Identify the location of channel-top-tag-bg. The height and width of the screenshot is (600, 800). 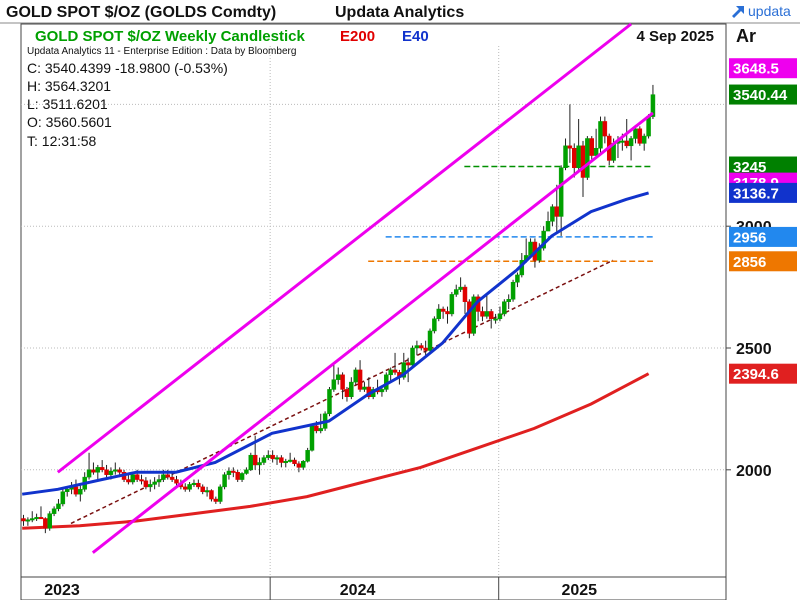
(763, 68).